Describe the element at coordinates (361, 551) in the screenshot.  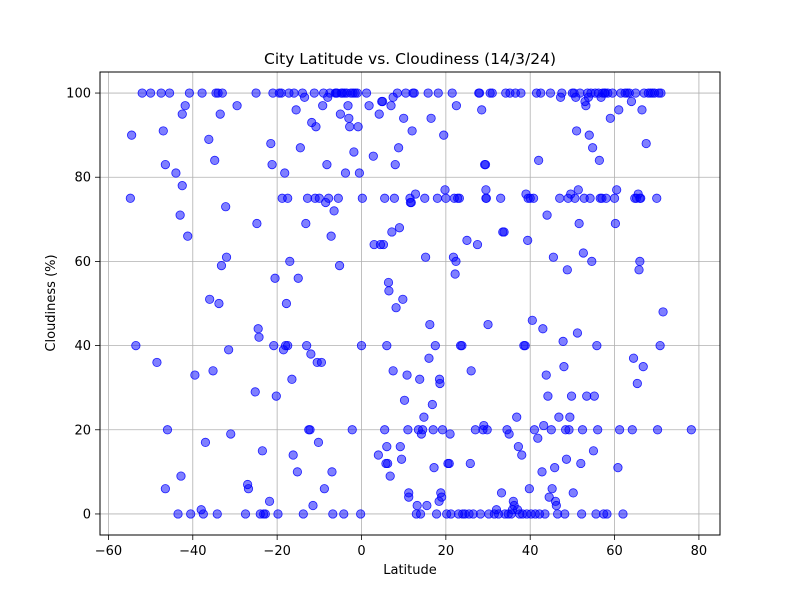
I see `x-tick-label: 0` at that location.